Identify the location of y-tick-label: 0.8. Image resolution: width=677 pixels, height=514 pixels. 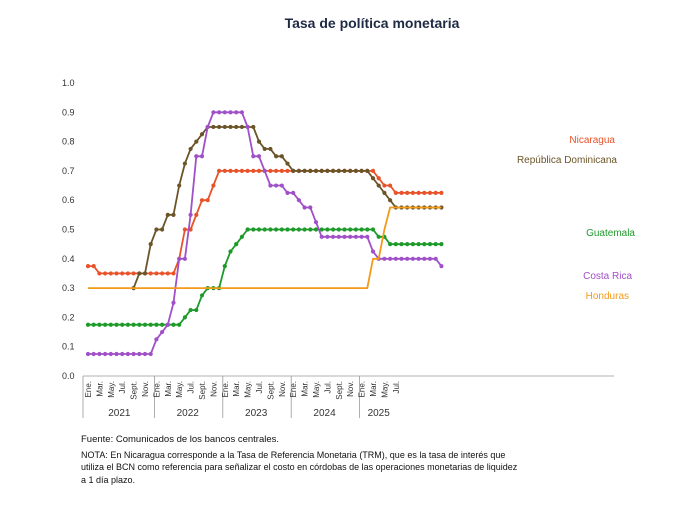
(68, 142).